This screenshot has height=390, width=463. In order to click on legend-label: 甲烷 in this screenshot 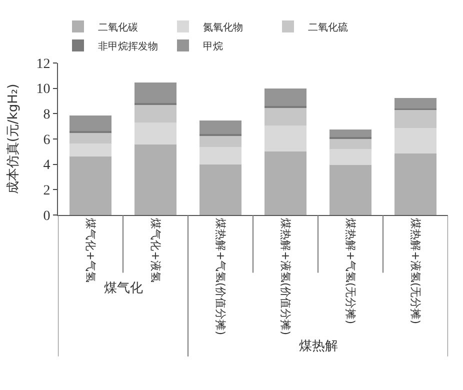, I will do `click(213, 46)`.